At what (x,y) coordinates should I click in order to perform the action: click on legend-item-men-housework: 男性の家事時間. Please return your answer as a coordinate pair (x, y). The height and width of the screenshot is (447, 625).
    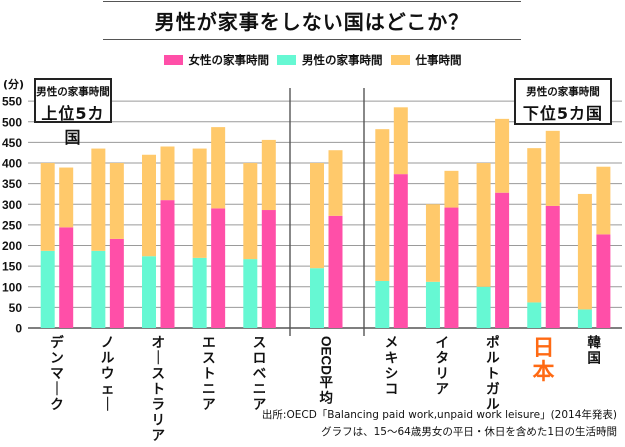
    Looking at the image, I should click on (330, 60).